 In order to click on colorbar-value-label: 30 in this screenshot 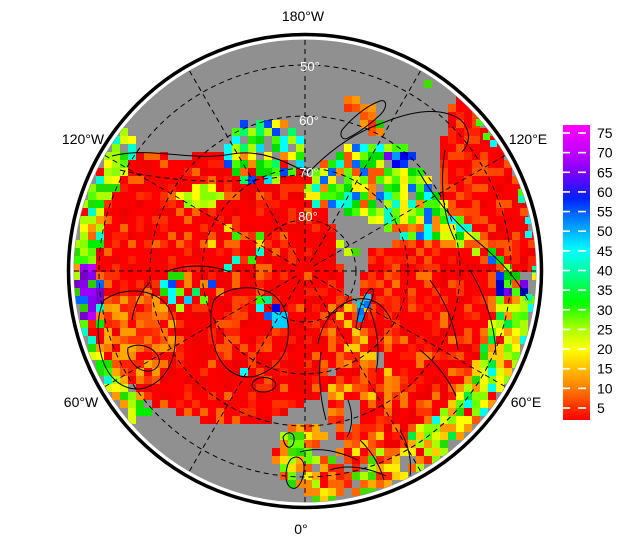, I will do `click(605, 310)`.